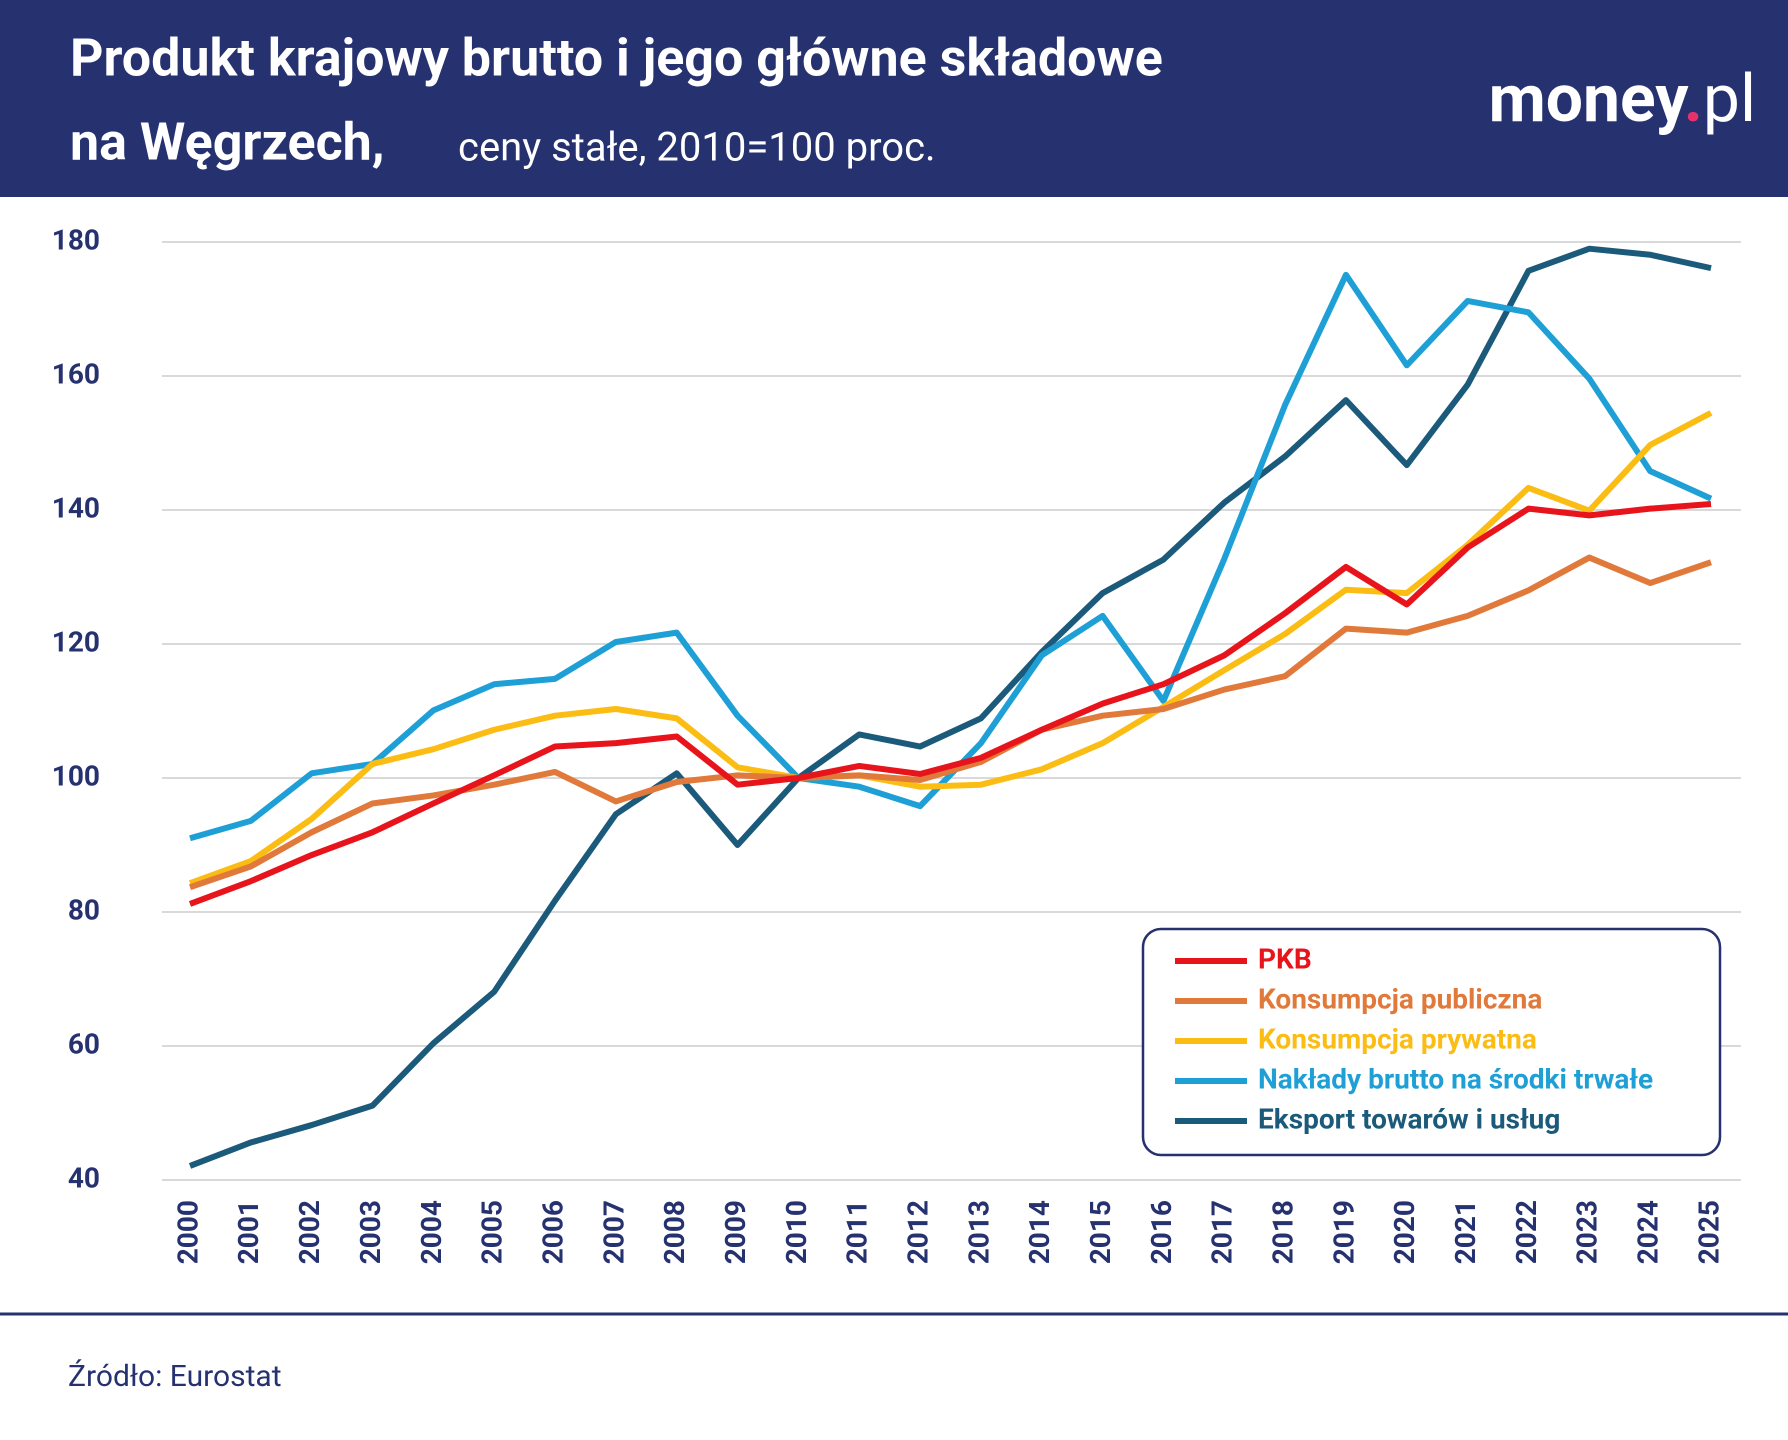 The width and height of the screenshot is (1788, 1440). Describe the element at coordinates (76, 373) in the screenshot. I see `y-tick-label: 160` at that location.